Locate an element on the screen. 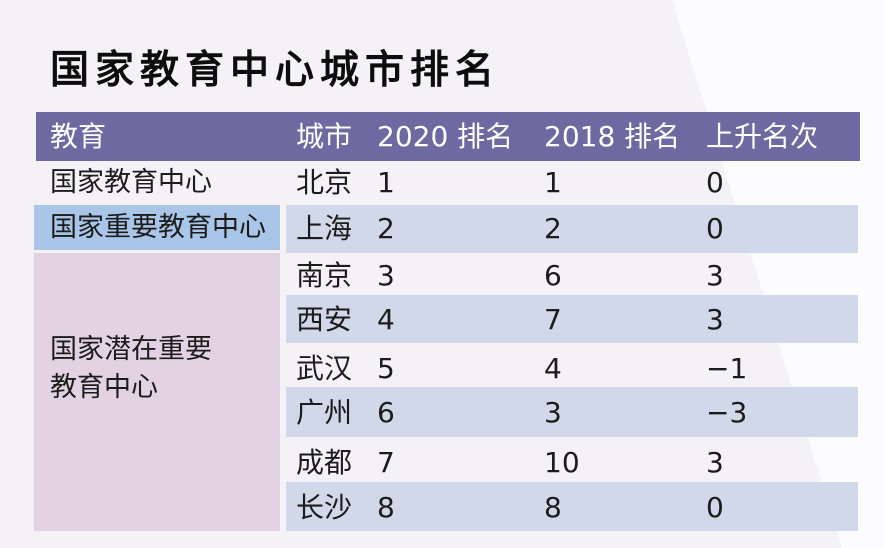  cell-rank-2020: 8 is located at coordinates (386, 507).